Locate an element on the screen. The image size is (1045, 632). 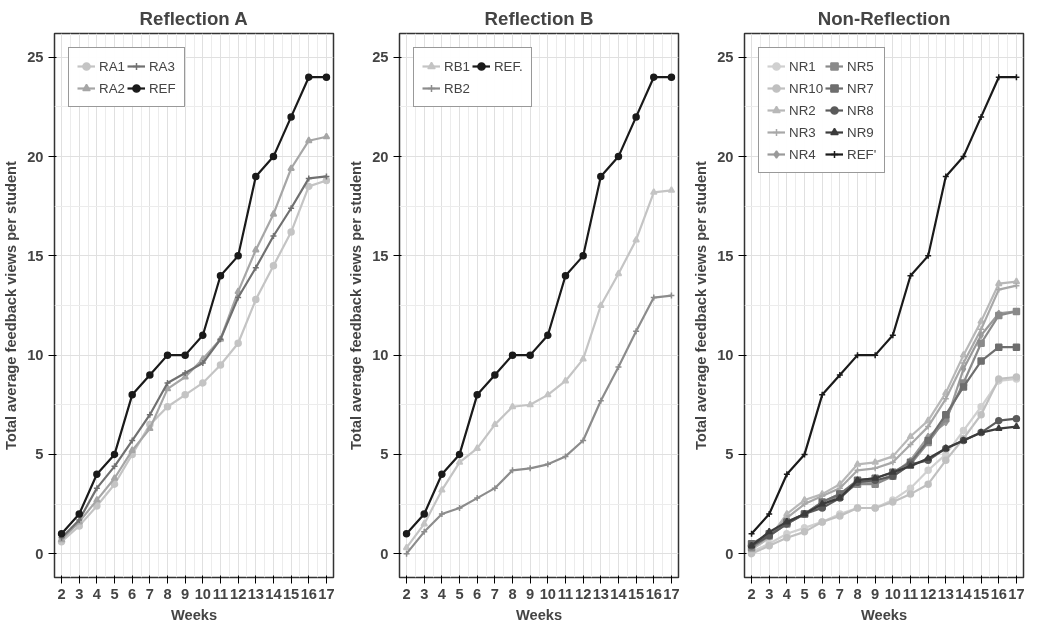
legend-label: NR10 is located at coordinates (806, 88).